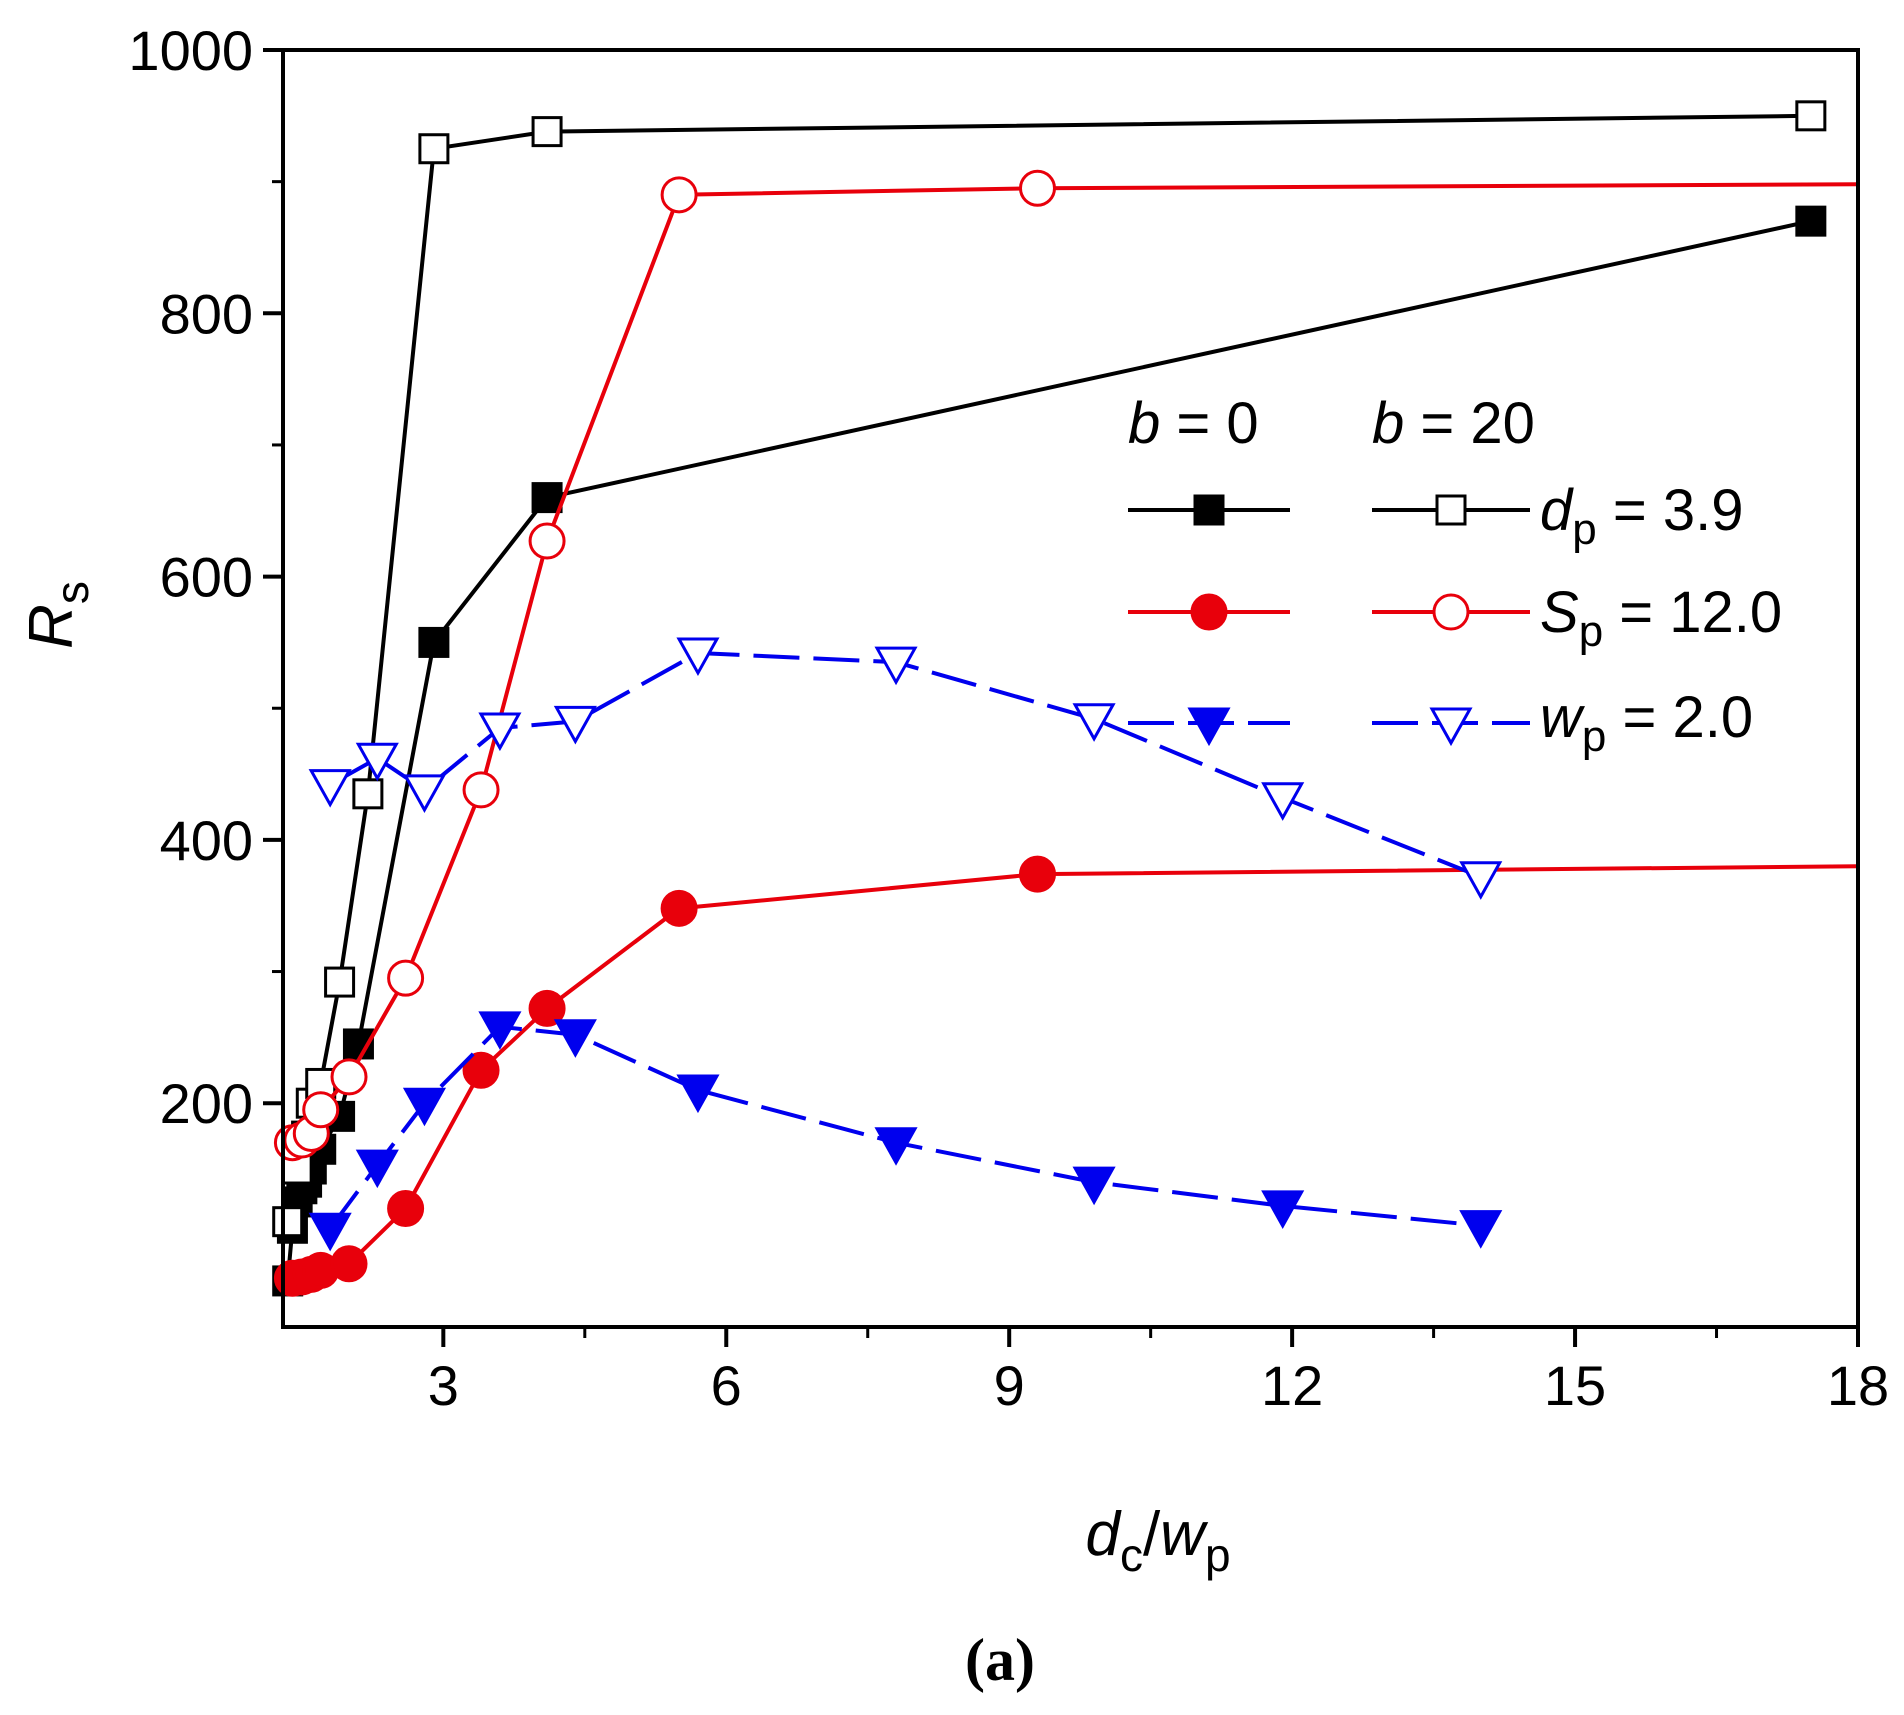 This screenshot has width=1904, height=1715. What do you see at coordinates (726, 1385) in the screenshot?
I see `x-tick-label: 6` at bounding box center [726, 1385].